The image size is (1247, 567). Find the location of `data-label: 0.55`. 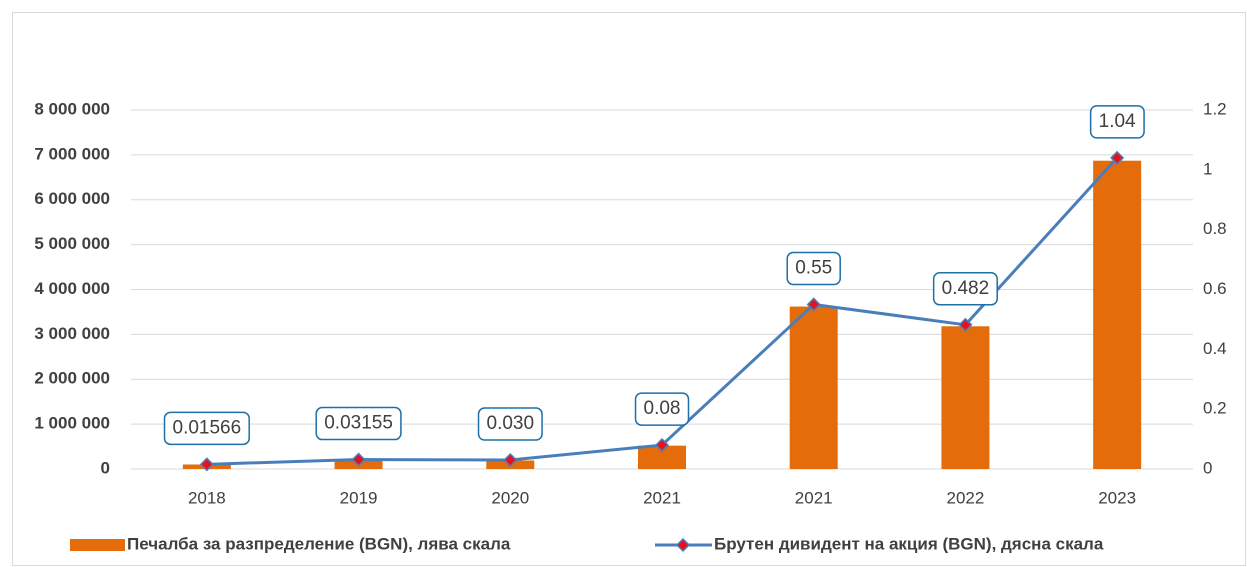

data-label: 0.55 is located at coordinates (813, 267).